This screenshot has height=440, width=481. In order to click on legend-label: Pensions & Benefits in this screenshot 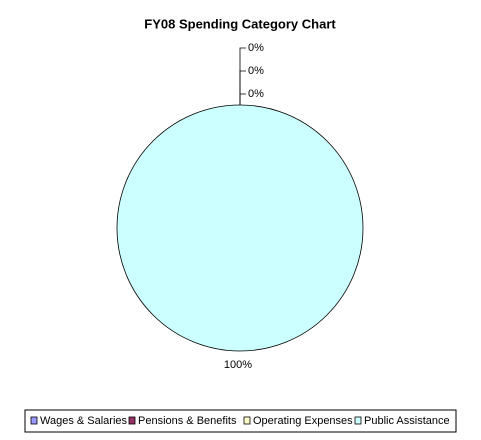, I will do `click(187, 421)`.